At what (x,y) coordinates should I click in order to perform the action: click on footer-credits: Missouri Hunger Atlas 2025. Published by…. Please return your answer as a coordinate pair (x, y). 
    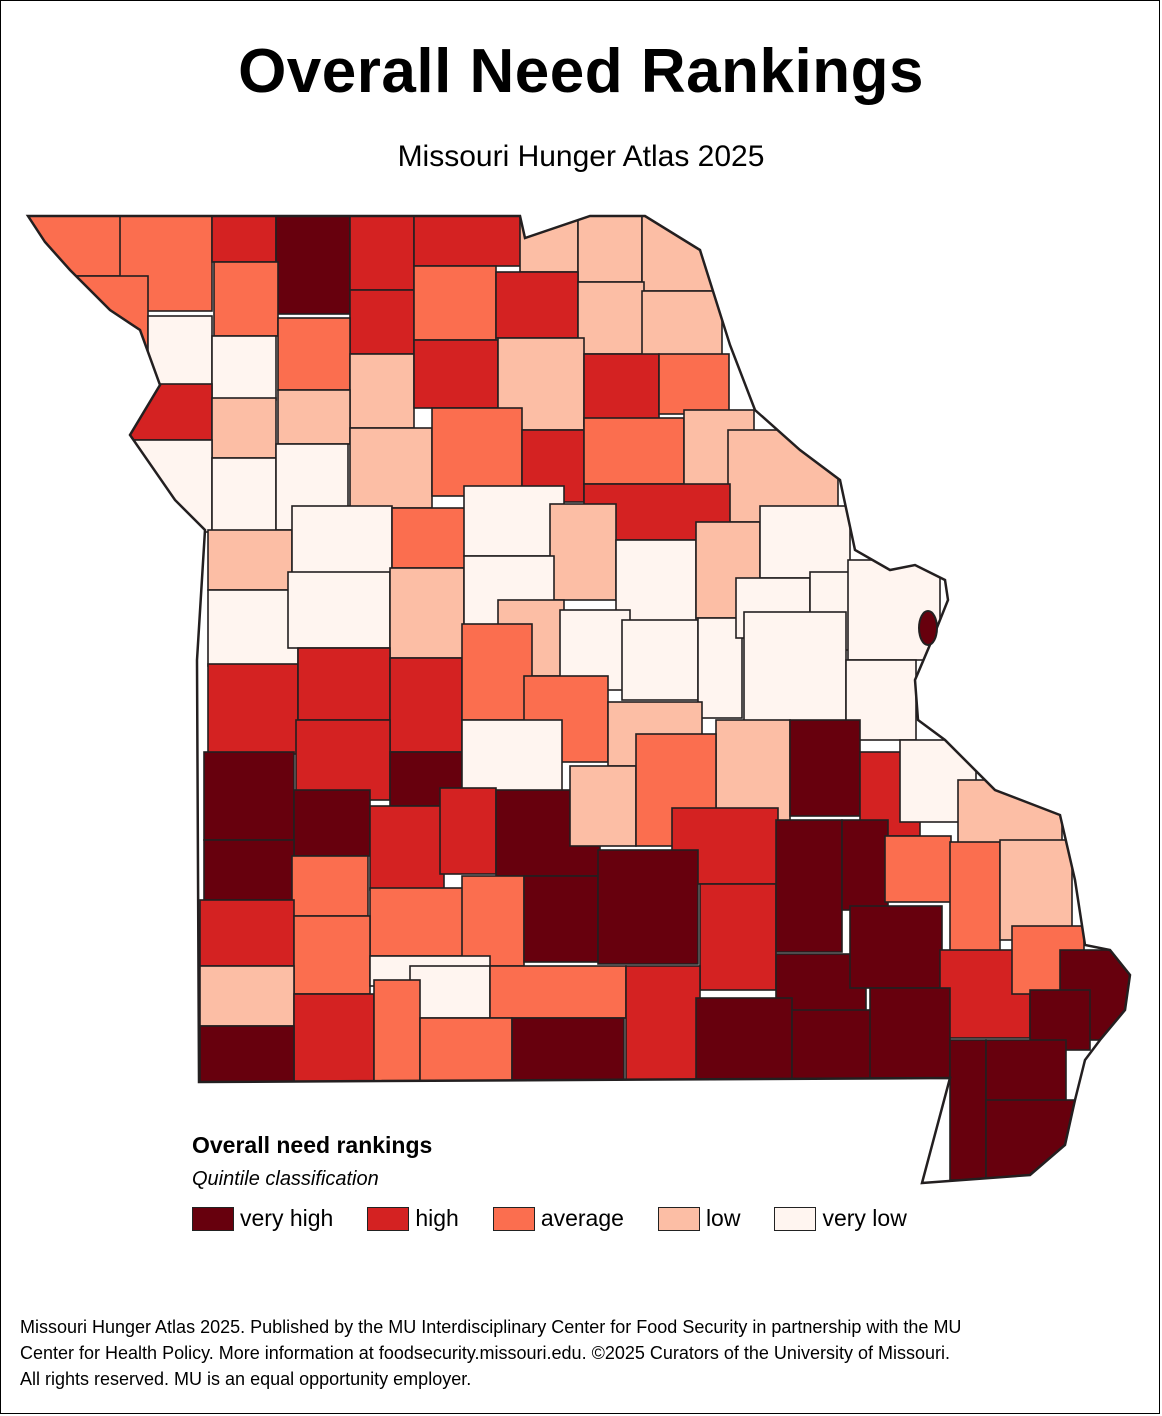
    Looking at the image, I should click on (580, 1353).